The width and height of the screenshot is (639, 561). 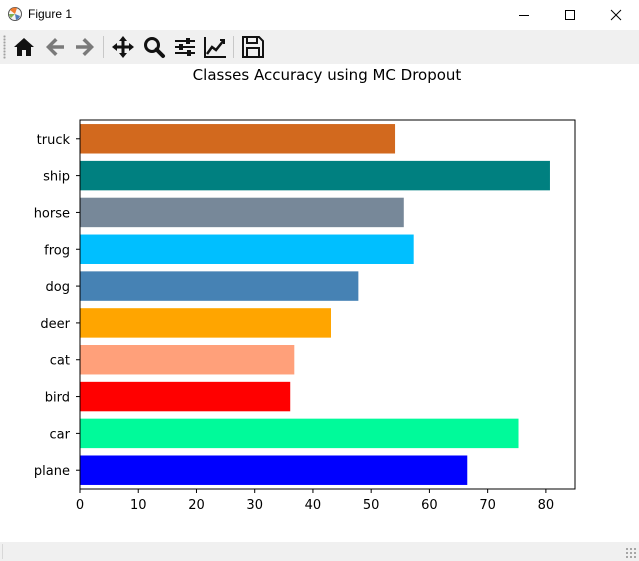 What do you see at coordinates (247, 249) in the screenshot?
I see `bar-frog` at bounding box center [247, 249].